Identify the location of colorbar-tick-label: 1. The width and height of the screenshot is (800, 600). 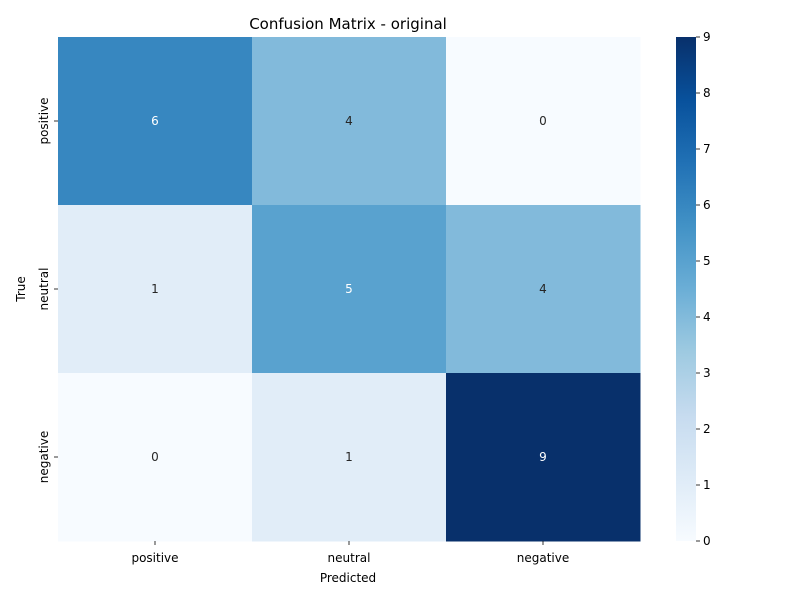
(707, 485).